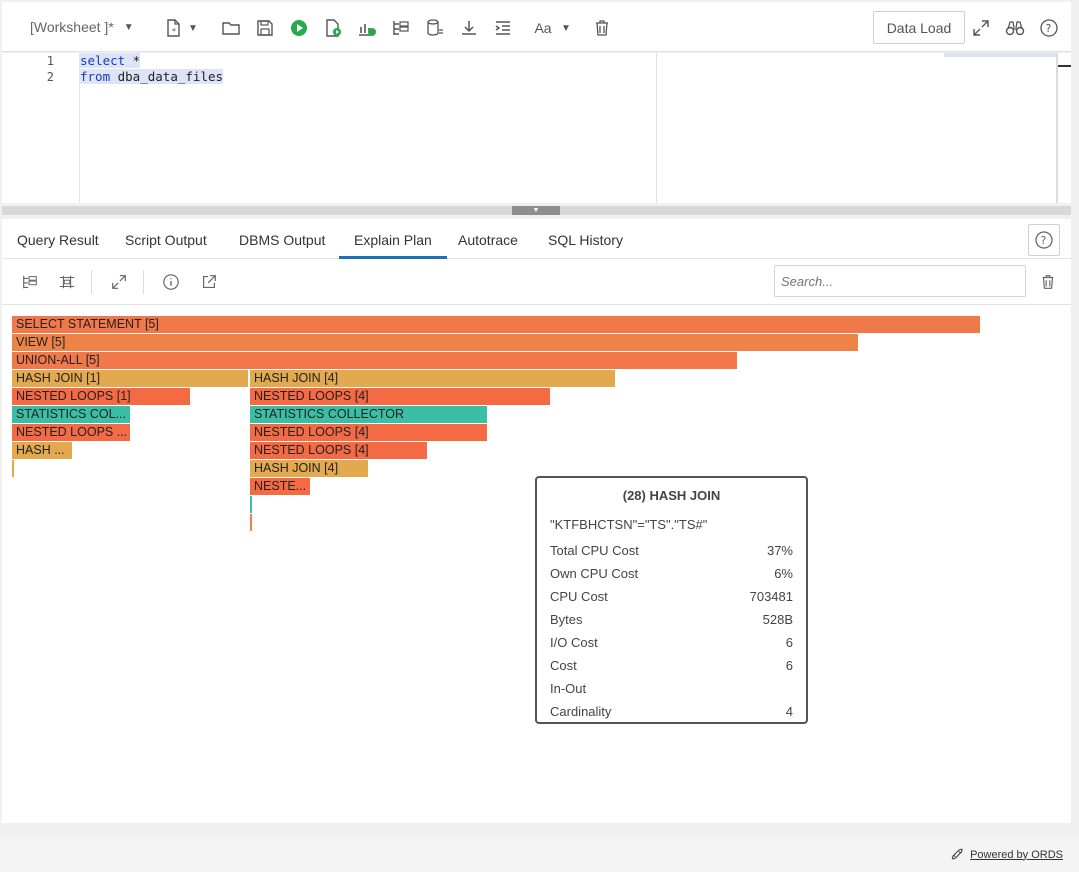 The image size is (1079, 872). What do you see at coordinates (671, 619) in the screenshot?
I see `tooltip-row: Bytes 528B` at bounding box center [671, 619].